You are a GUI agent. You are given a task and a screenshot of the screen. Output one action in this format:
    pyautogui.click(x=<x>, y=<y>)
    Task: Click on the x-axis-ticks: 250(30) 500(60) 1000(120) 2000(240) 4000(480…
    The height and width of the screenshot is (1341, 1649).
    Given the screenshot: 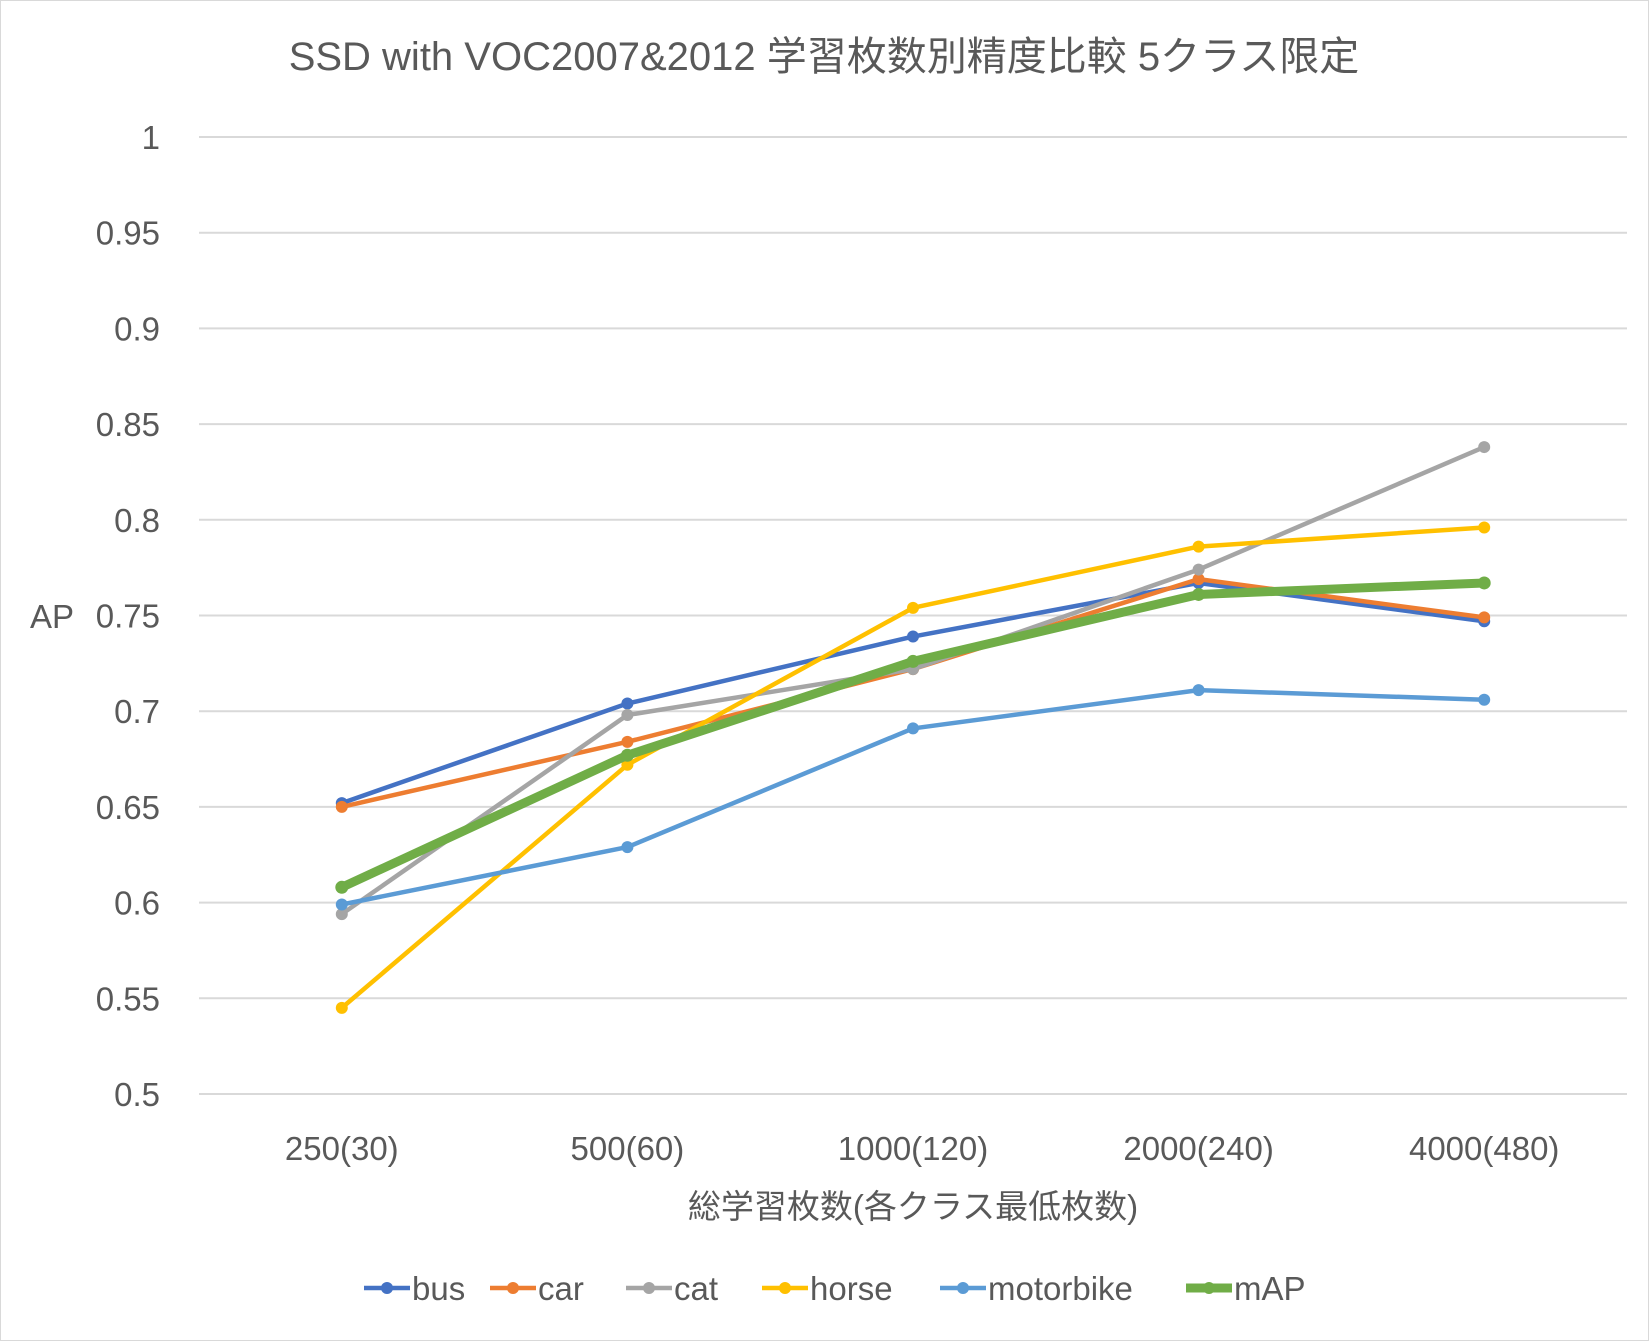 What is the action you would take?
    pyautogui.click(x=922, y=1148)
    